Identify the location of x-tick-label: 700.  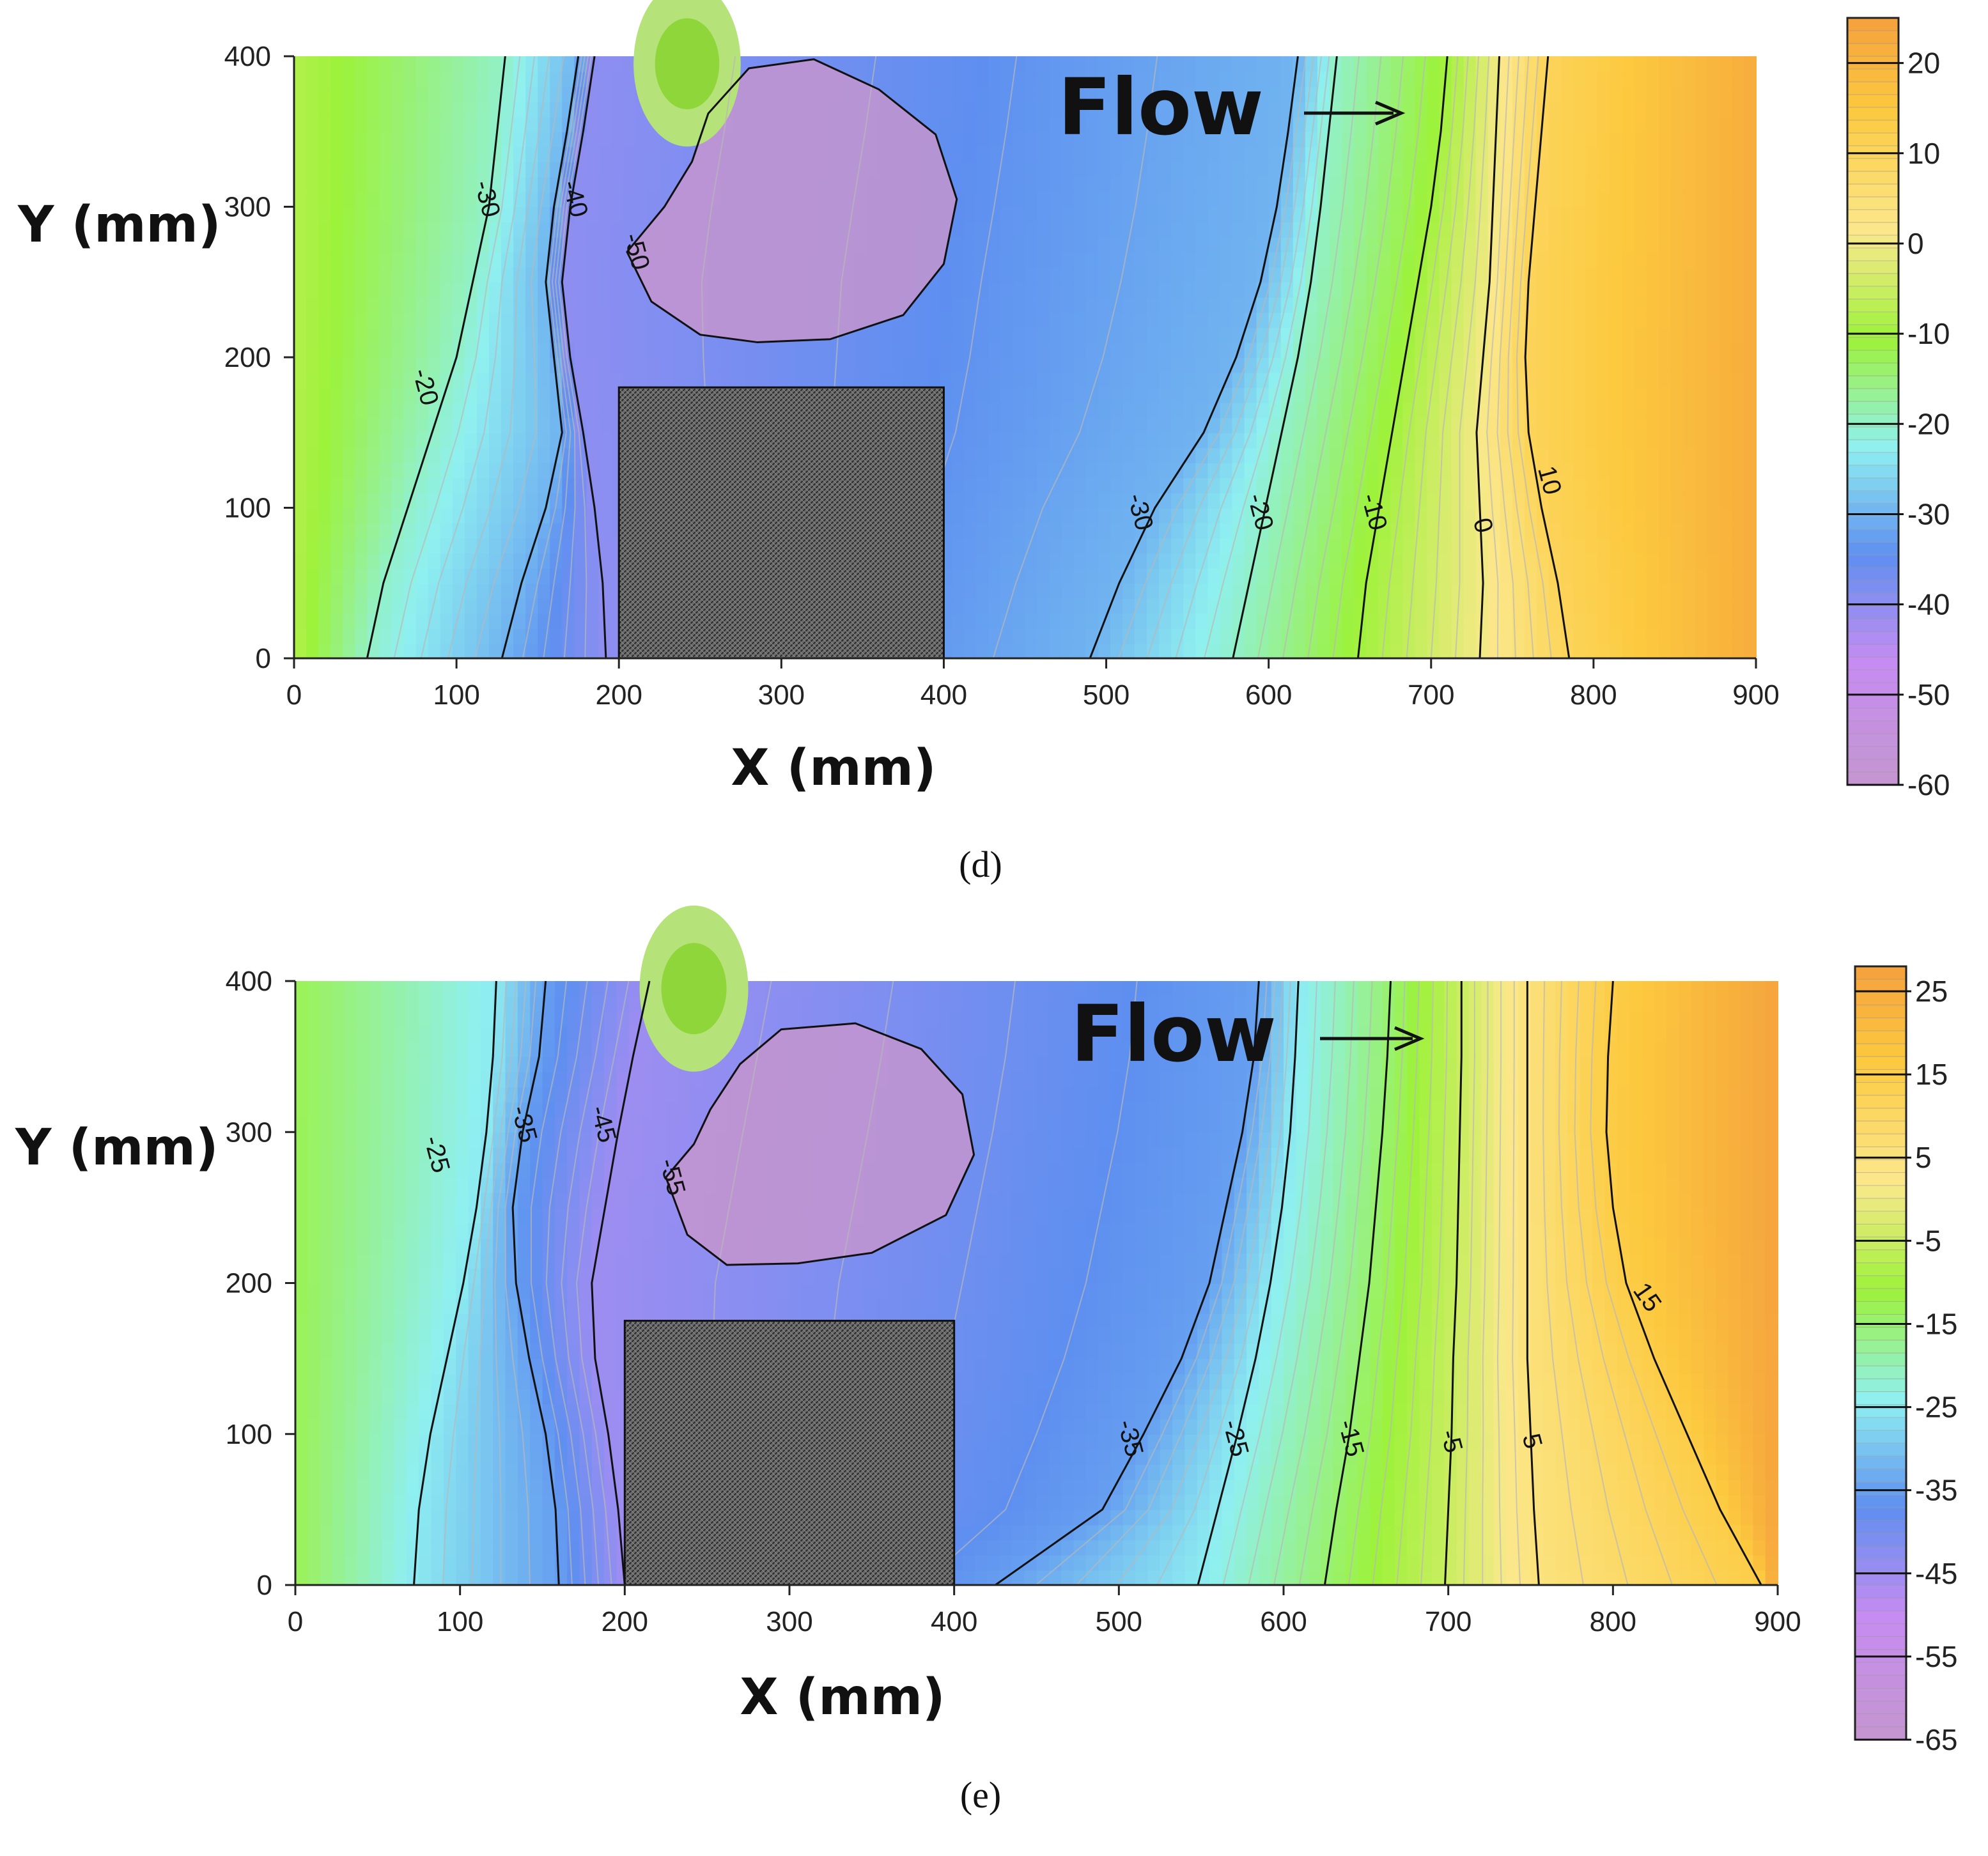
(1431, 695).